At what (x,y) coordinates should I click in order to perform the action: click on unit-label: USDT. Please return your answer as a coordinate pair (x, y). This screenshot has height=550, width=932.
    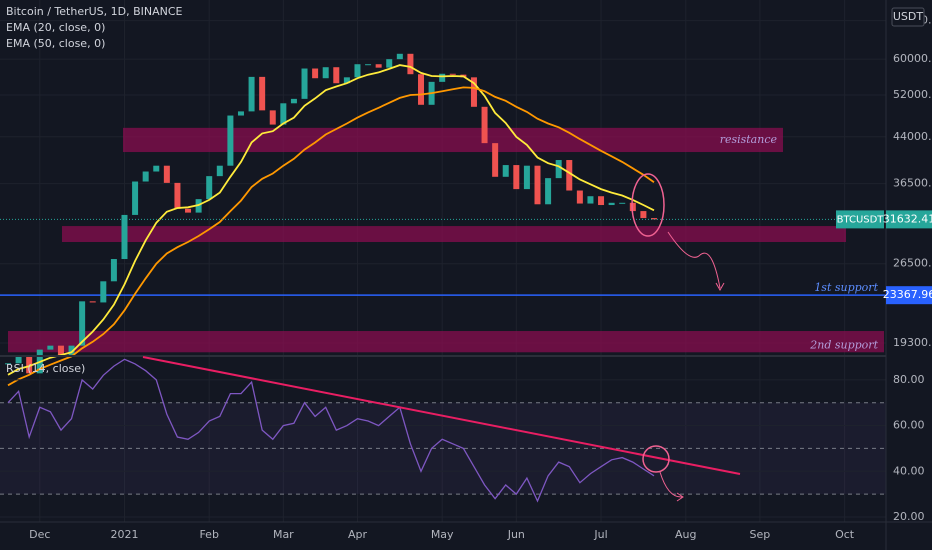
    Looking at the image, I should click on (908, 16).